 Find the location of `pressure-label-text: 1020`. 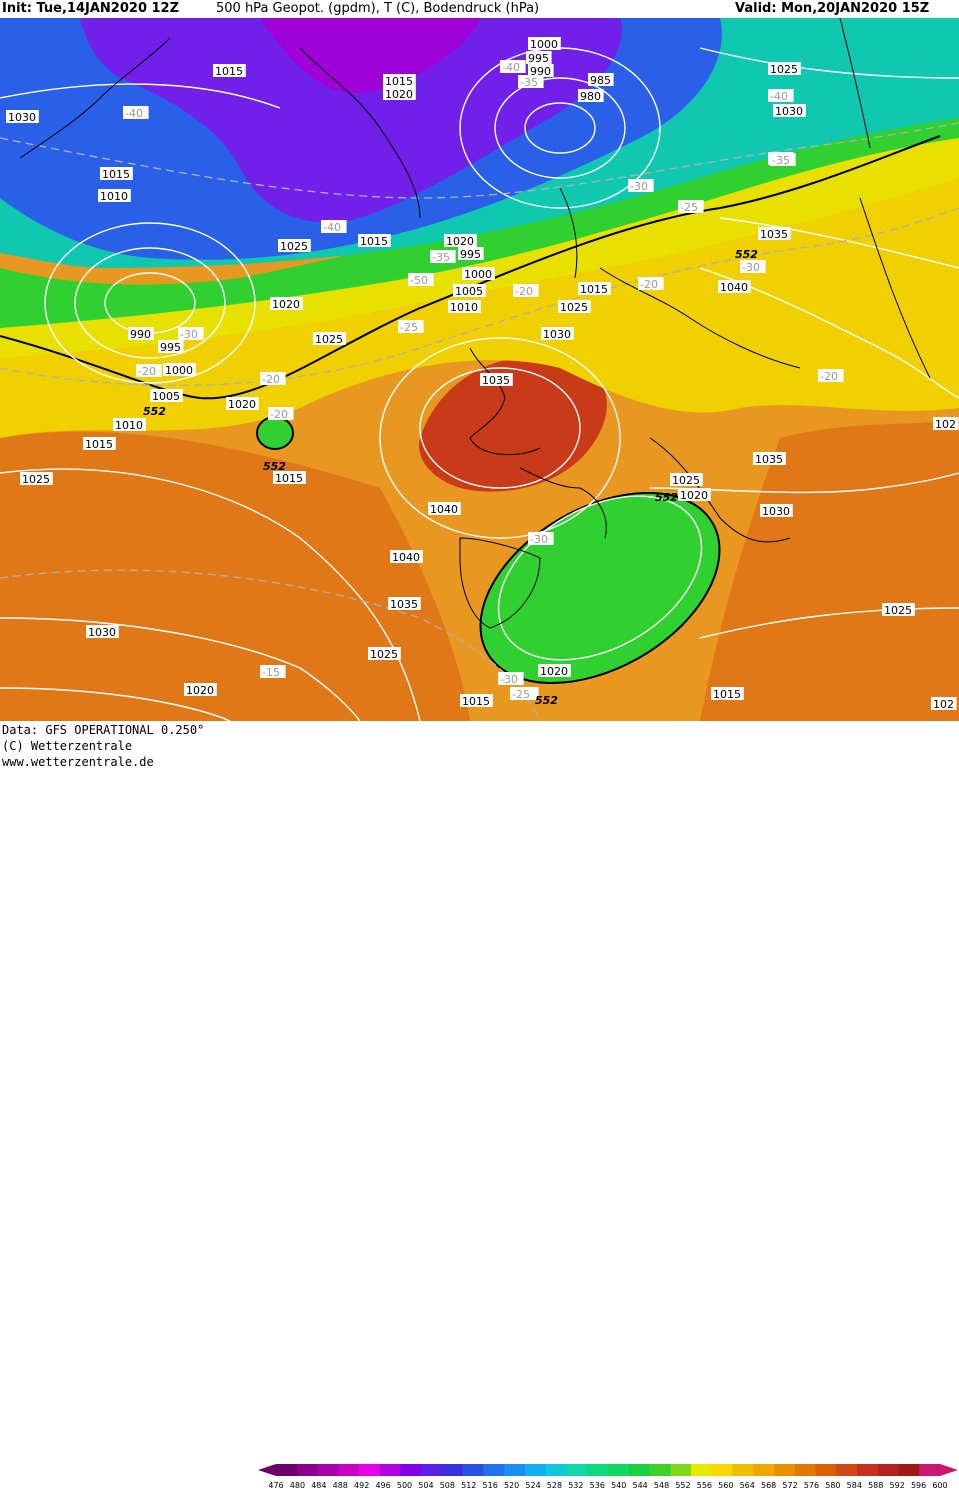

pressure-label-text: 1020 is located at coordinates (554, 671).